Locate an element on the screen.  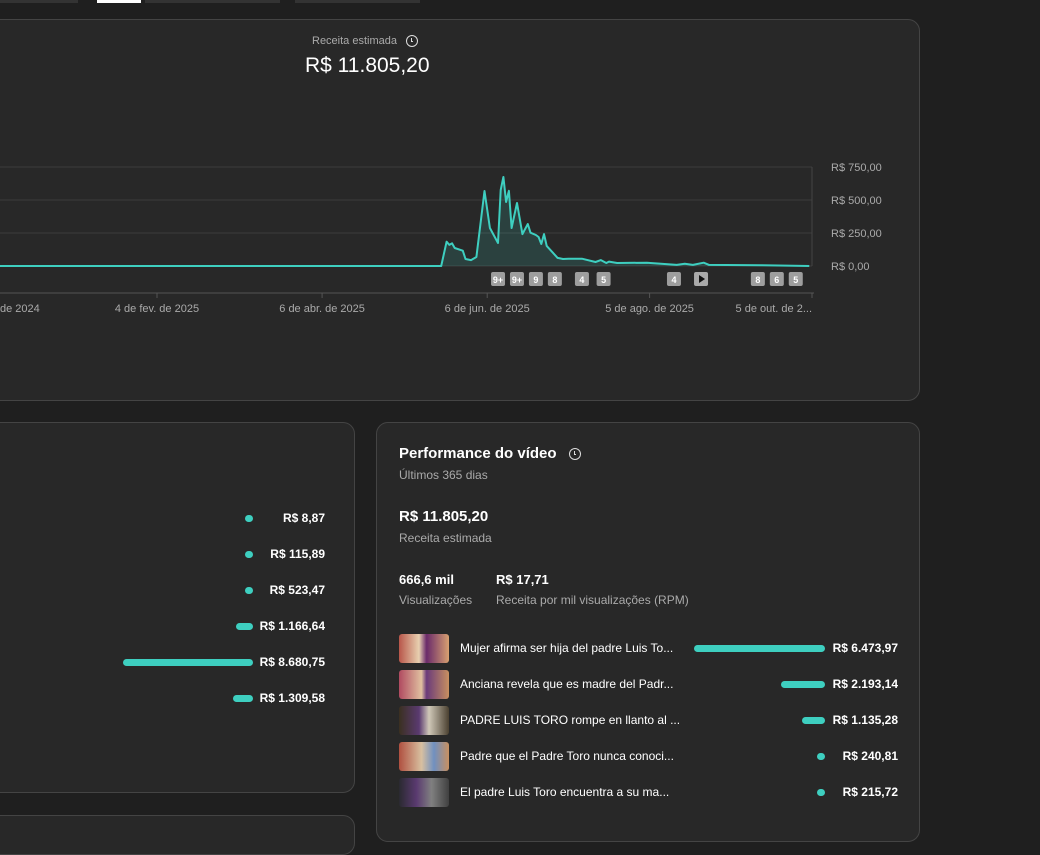
metric-label: Receita estimada is located at coordinates (354, 41).